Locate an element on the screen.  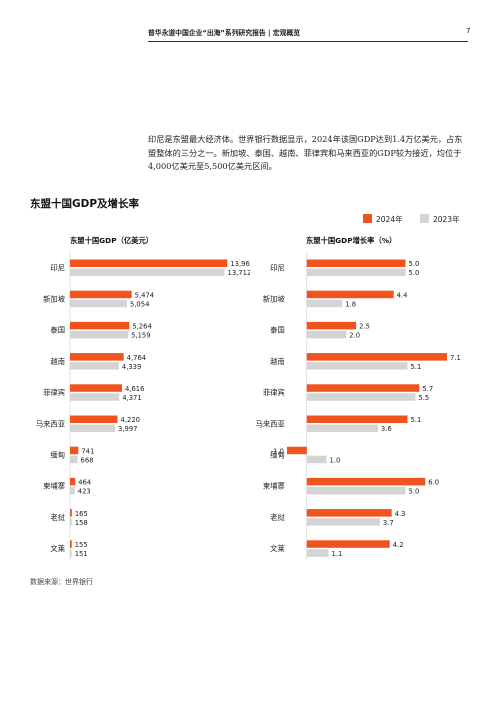
value-label-2023: 5,054 is located at coordinates (139, 304).